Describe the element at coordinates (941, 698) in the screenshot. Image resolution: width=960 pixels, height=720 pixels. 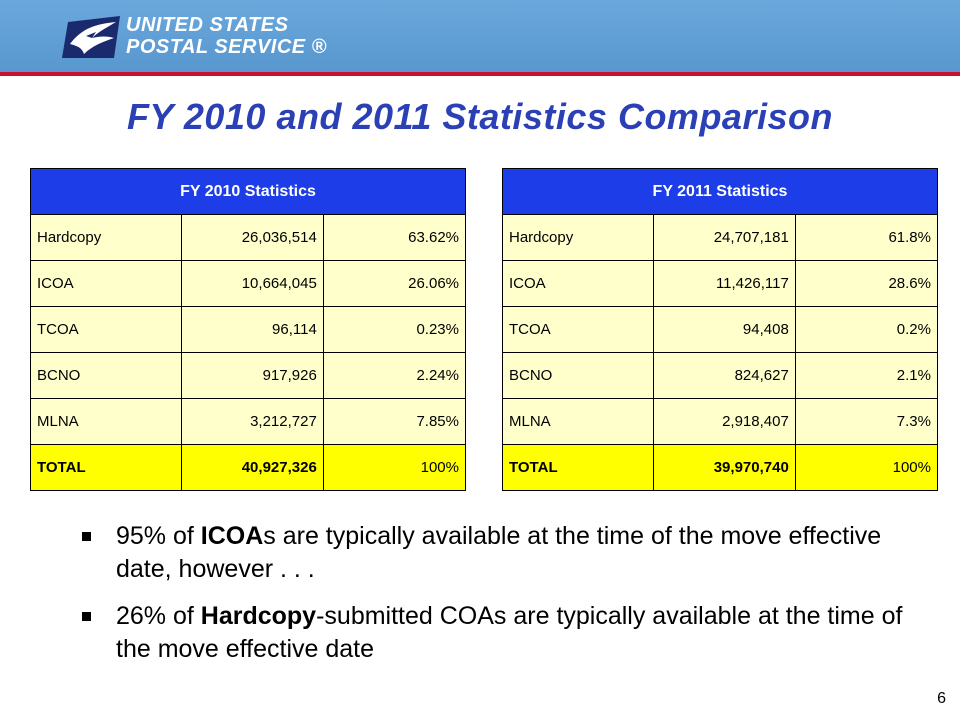
I see `page-number: 6` at that location.